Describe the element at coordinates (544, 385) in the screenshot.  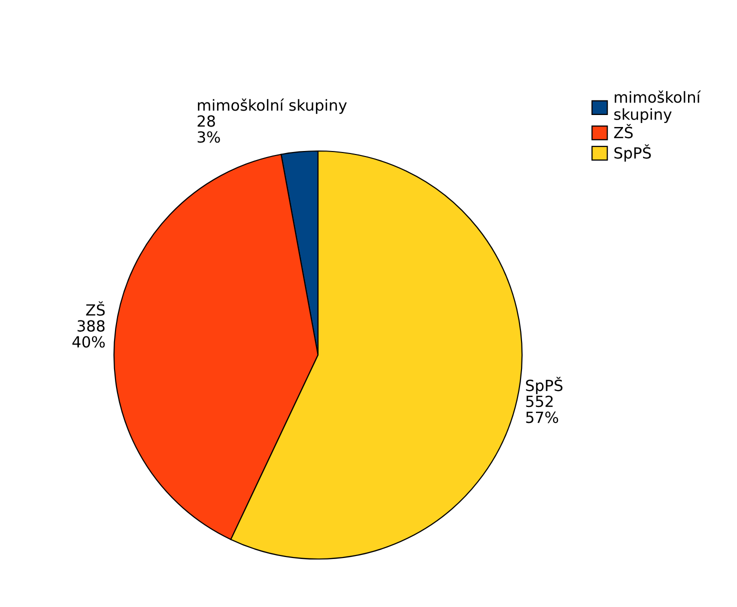
I see `slice-label: SpPŠ` at that location.